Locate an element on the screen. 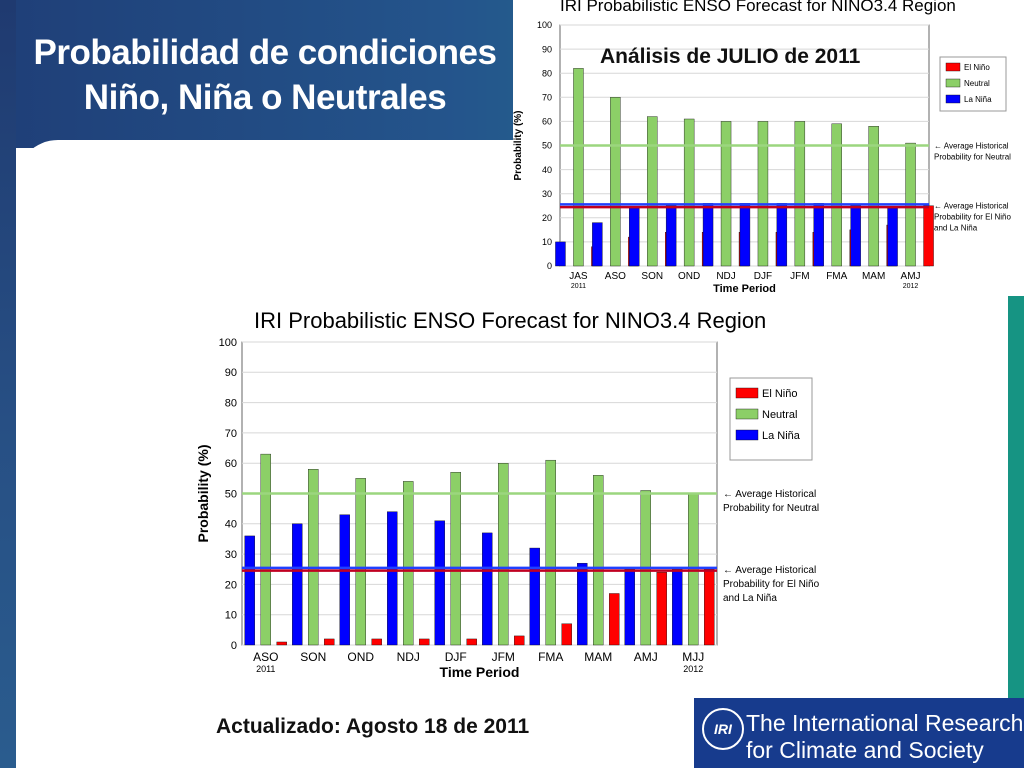 Image resolution: width=1024 pixels, height=768 pixels. july-year-label: 2011 is located at coordinates (578, 286).